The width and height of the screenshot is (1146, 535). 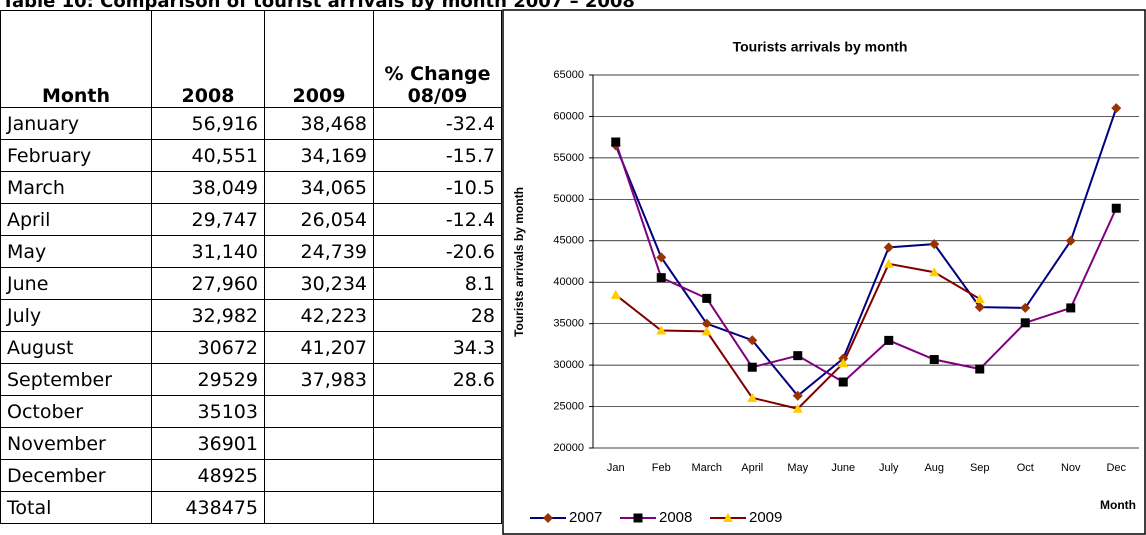 I want to click on x-tick-label: April, so click(x=752, y=468).